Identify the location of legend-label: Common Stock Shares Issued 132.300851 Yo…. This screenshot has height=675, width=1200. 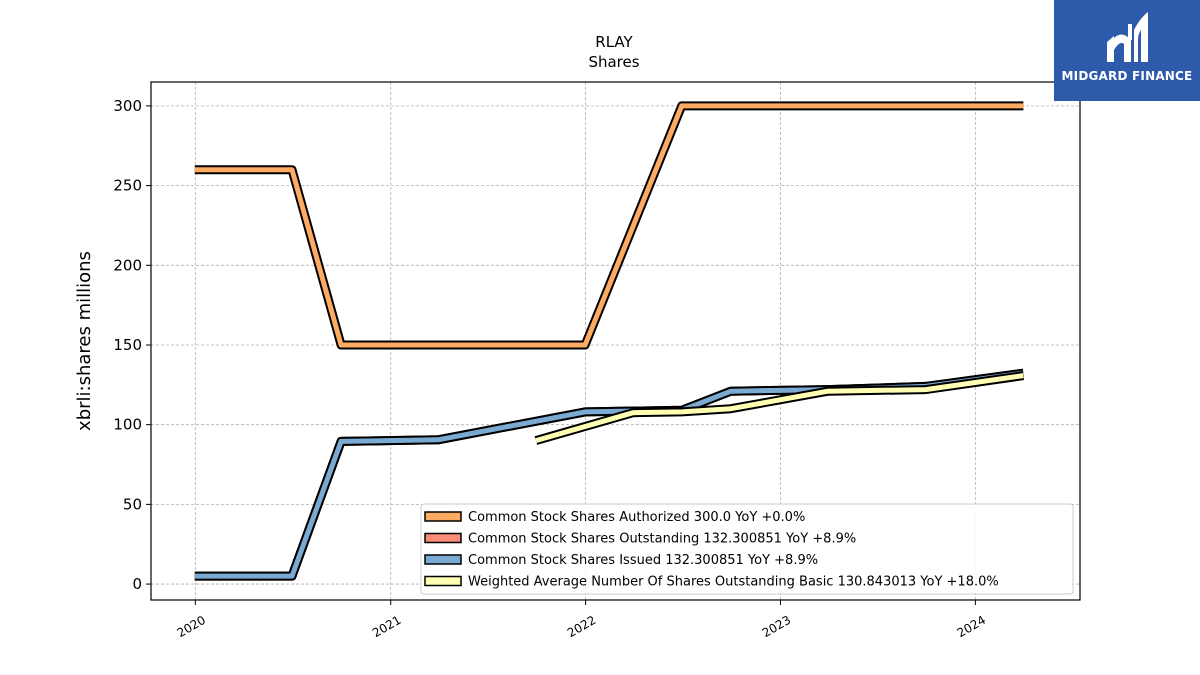
(643, 560).